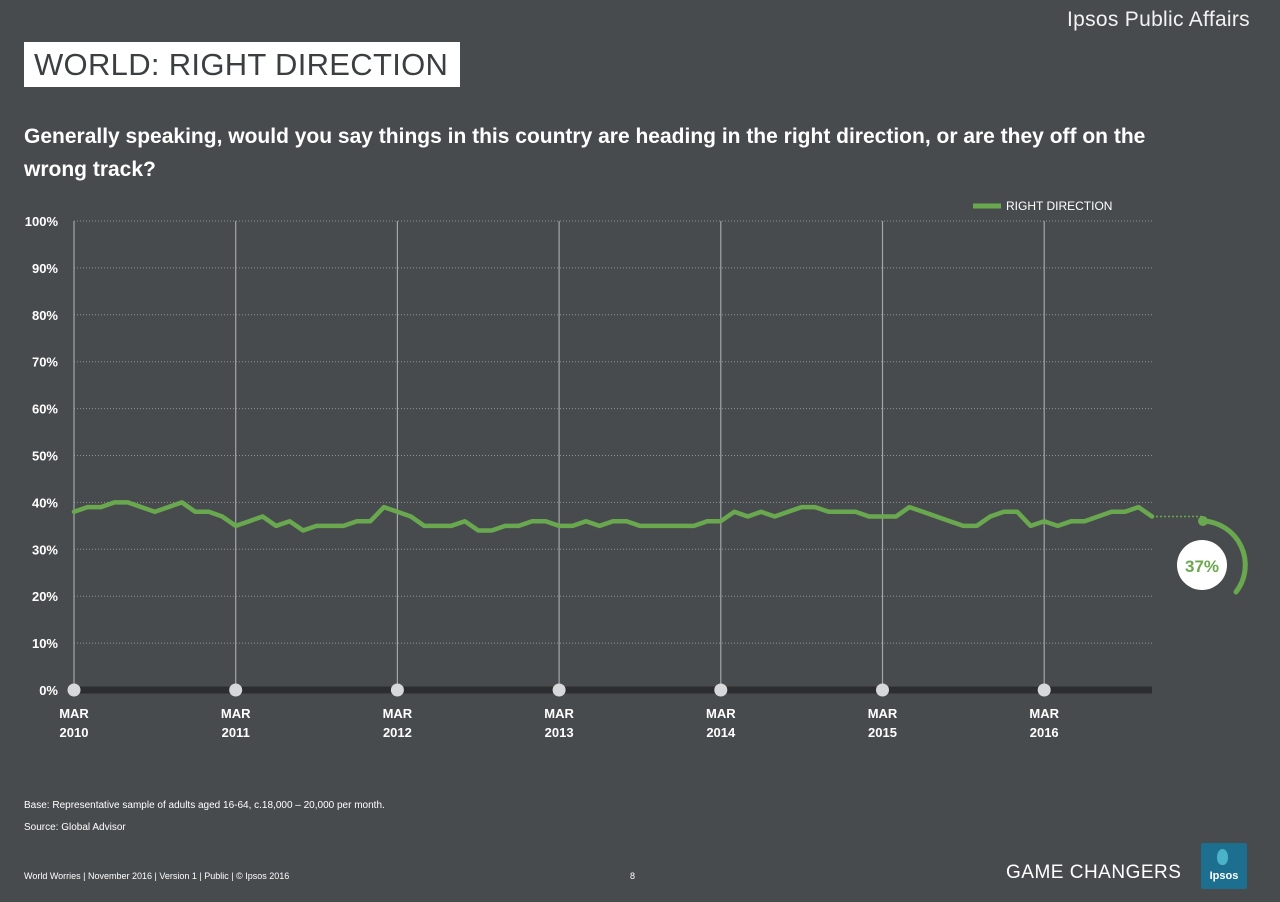 Image resolution: width=1280 pixels, height=902 pixels. What do you see at coordinates (613, 516) in the screenshot?
I see `series-line-right-direction` at bounding box center [613, 516].